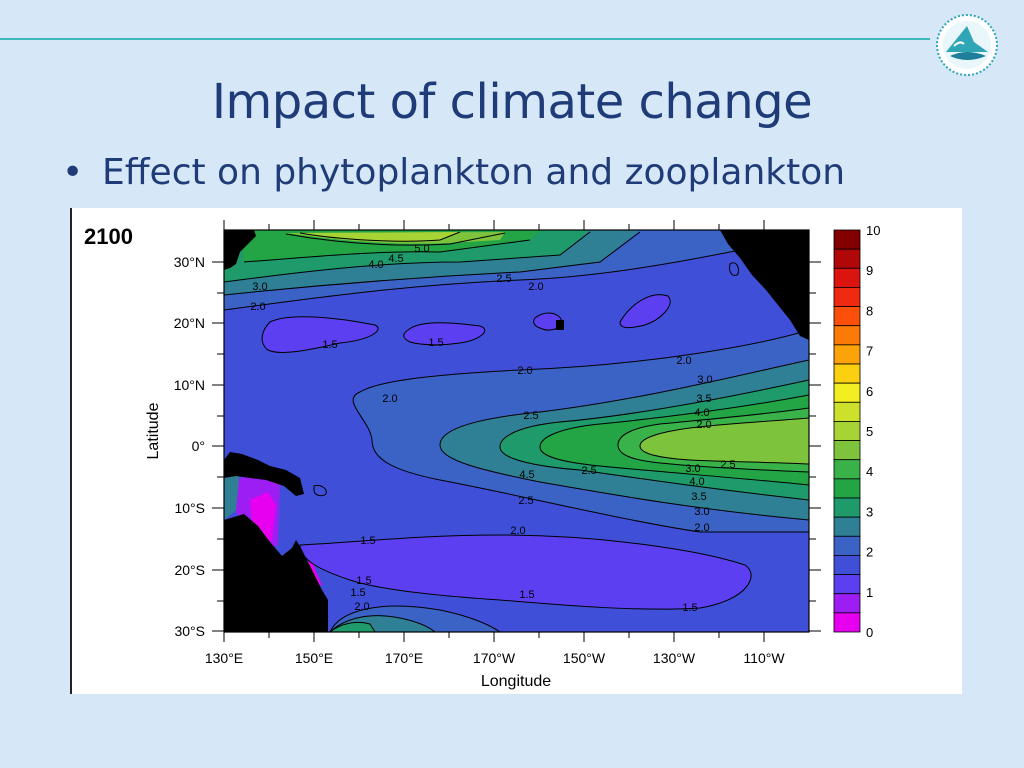  Describe the element at coordinates (320, 334) in the screenshot. I see `fill-patch-west-1p5` at that location.